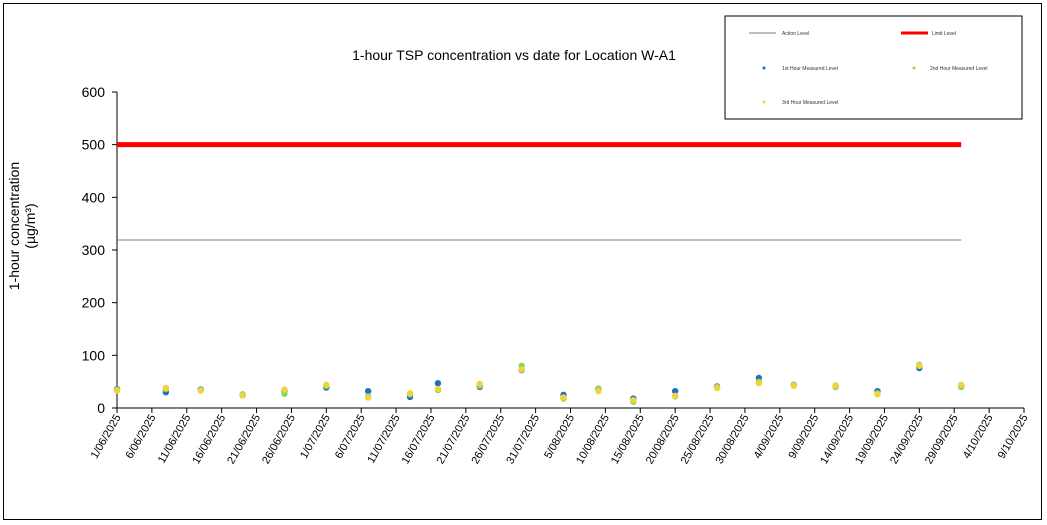 Image resolution: width=1047 pixels, height=525 pixels. I want to click on x-tick-label: 6/07/2025, so click(350, 437).